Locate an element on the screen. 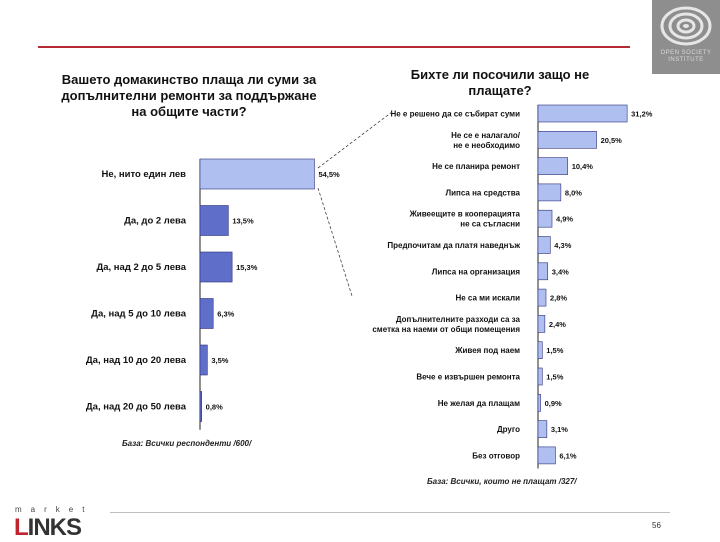 This screenshot has width=720, height=542. right-category-label-5: Предпочитам да платя наведнъж is located at coordinates (453, 245).